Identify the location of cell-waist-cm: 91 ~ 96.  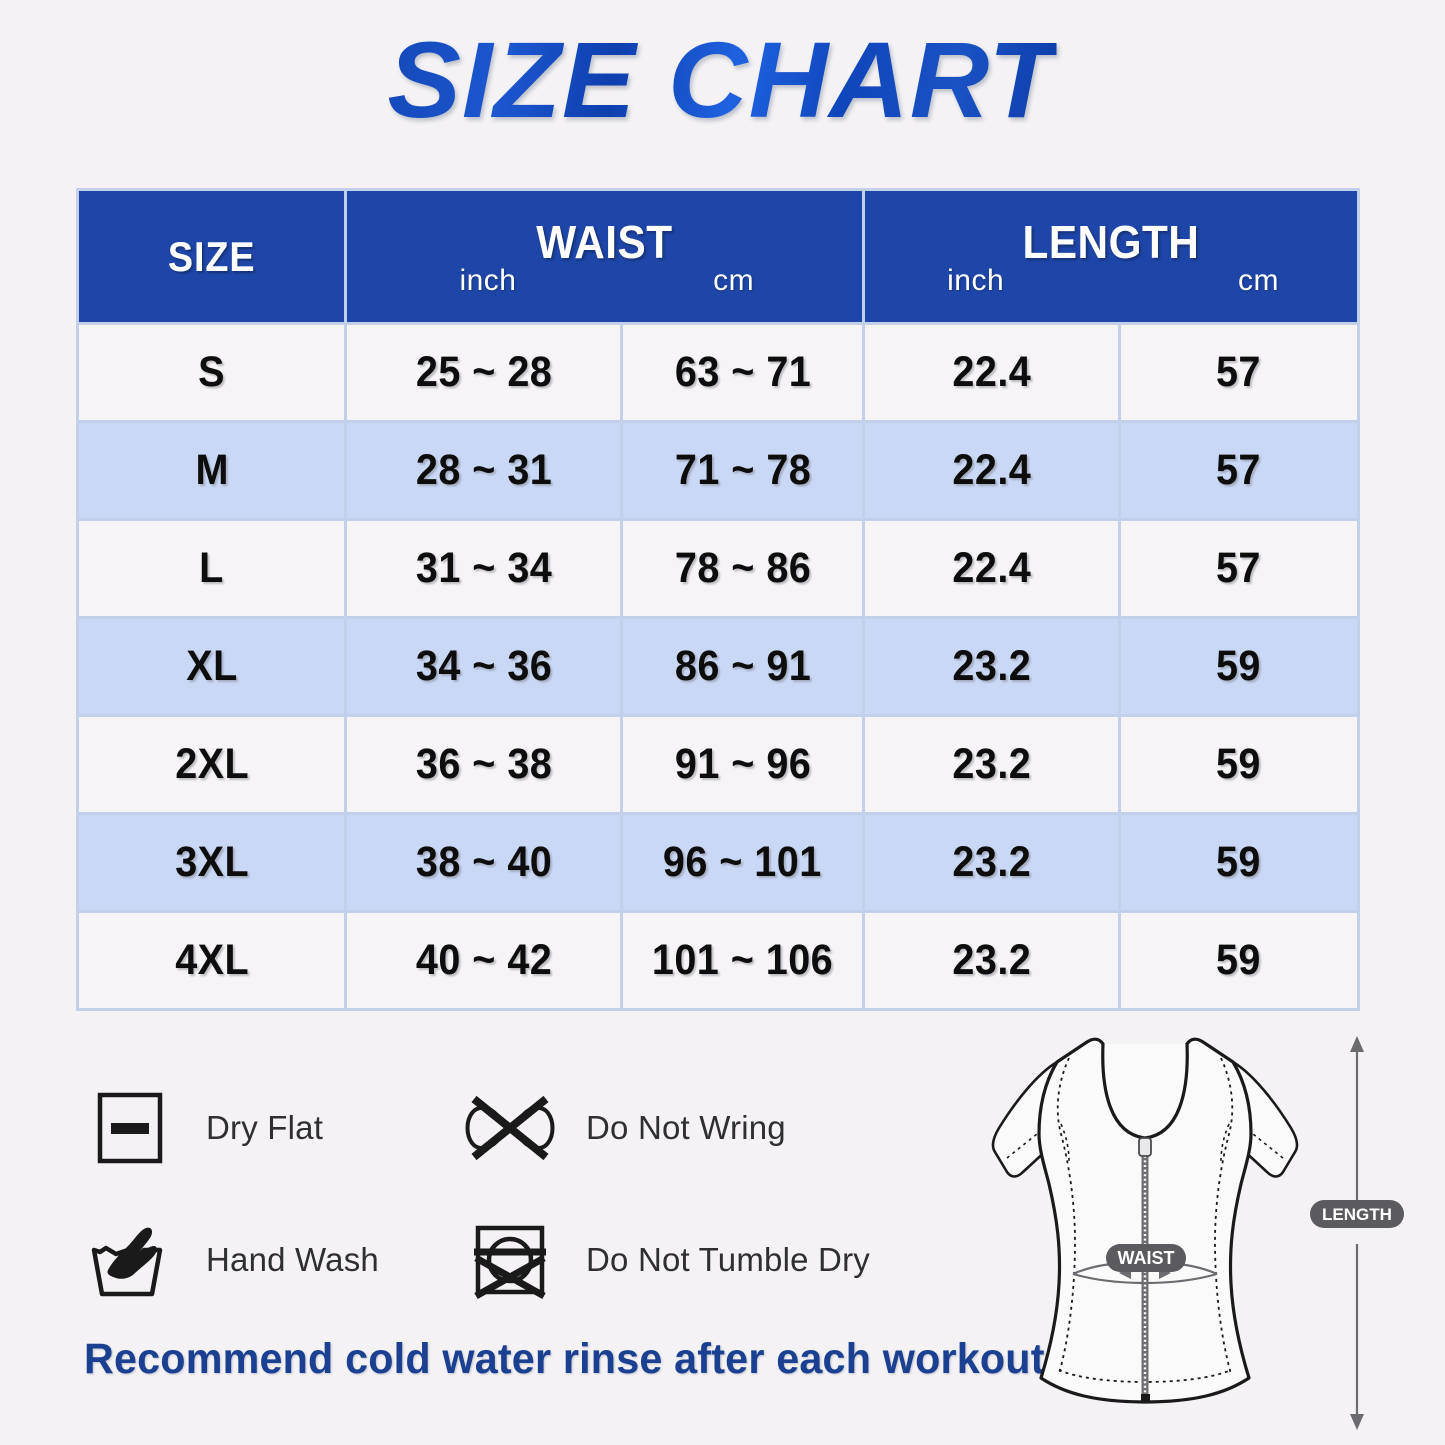
(743, 764).